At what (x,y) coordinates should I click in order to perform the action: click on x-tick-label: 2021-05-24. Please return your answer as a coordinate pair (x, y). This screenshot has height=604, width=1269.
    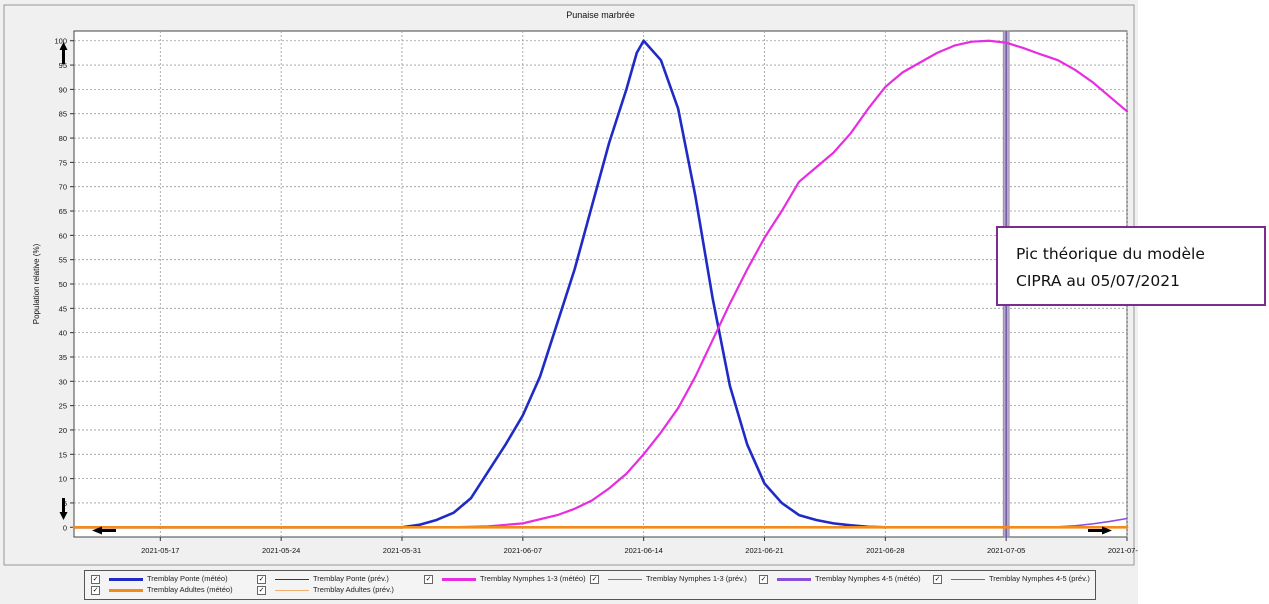
    Looking at the image, I should click on (281, 550).